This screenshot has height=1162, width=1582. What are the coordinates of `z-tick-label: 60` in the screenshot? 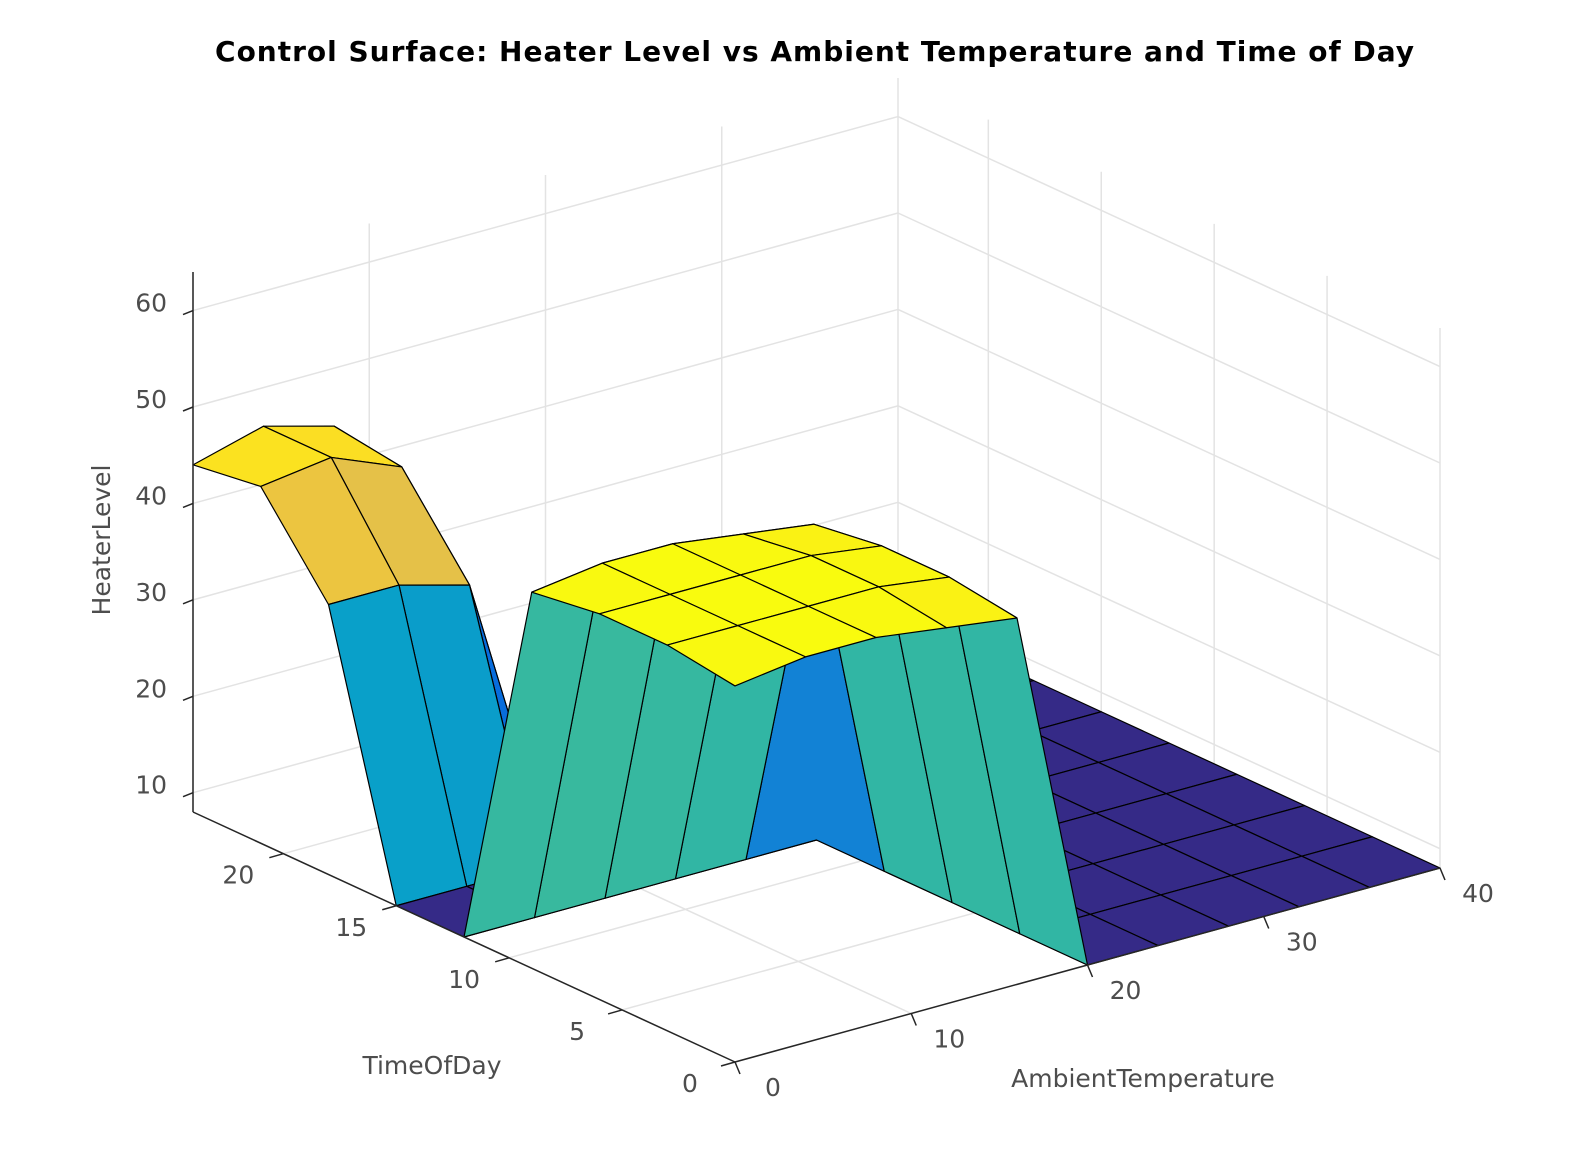 It's located at (151, 303).